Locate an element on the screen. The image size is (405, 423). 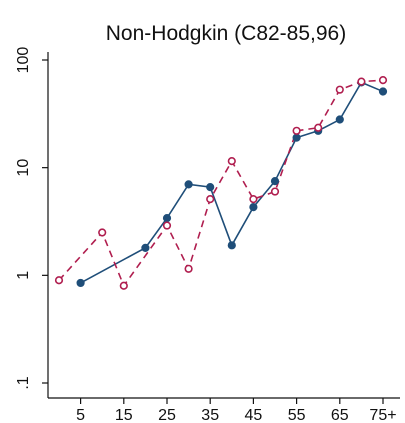
x-tick-label: 35 is located at coordinates (210, 415).